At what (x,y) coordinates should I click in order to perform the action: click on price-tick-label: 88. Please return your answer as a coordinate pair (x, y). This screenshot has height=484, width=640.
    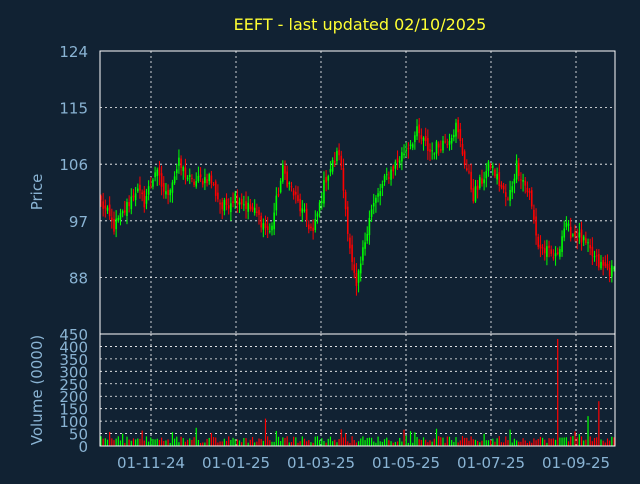
    Looking at the image, I should click on (78, 278).